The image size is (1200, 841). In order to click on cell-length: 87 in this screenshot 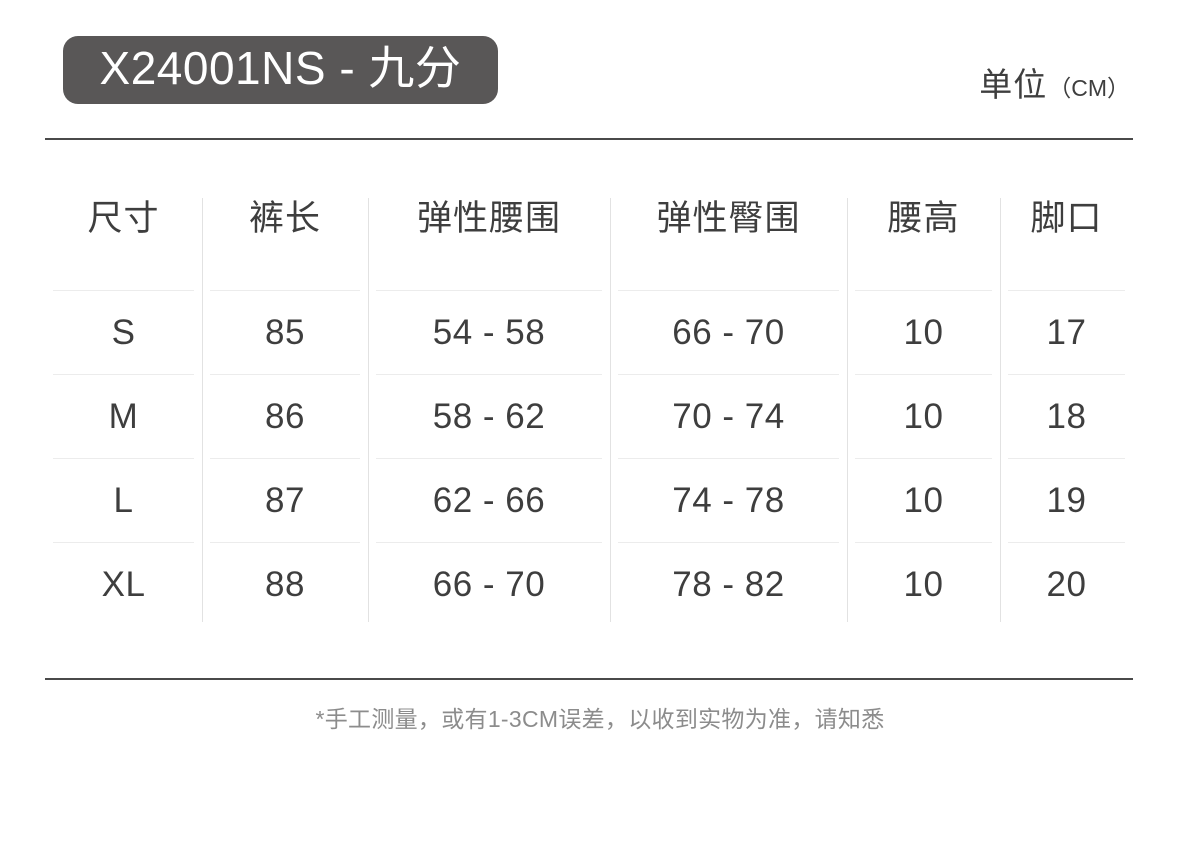, I will do `click(285, 500)`.